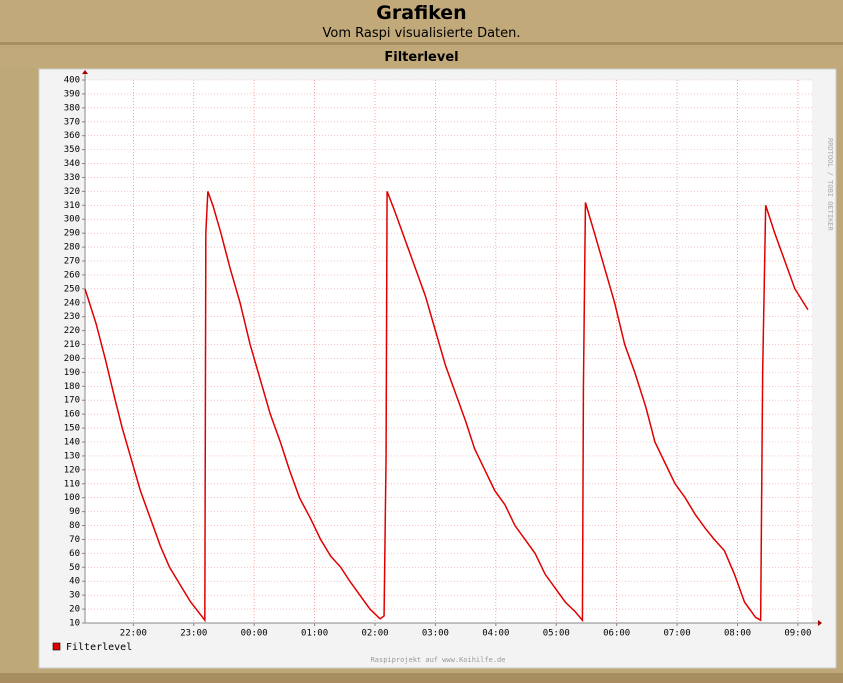 This screenshot has height=683, width=843. What do you see at coordinates (72, 275) in the screenshot?
I see `y-tick-label: 260` at bounding box center [72, 275].